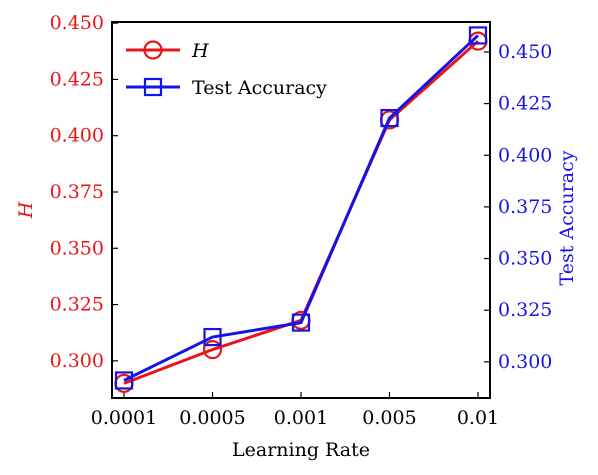  I want to click on x-tick-label: 0.01, so click(478, 418).